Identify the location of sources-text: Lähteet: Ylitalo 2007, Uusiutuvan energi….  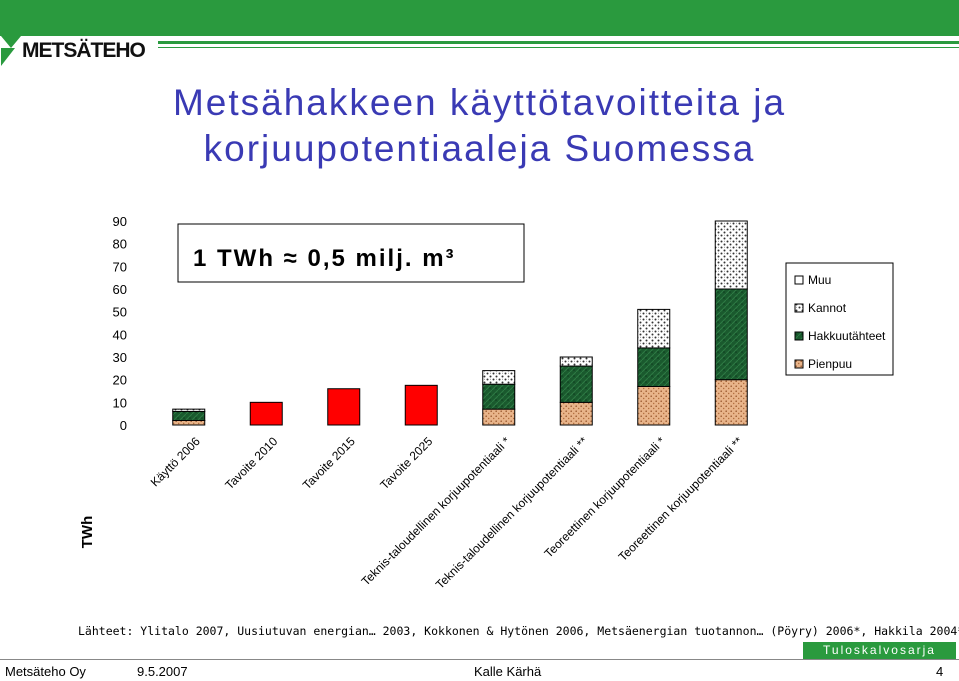
(518, 631).